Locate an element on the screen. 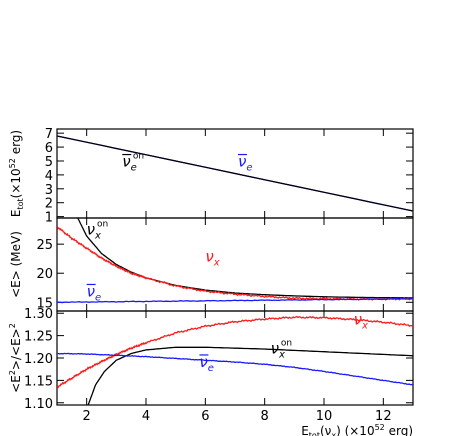 This screenshot has width=457, height=436. series-nue_on is located at coordinates (235, 173).